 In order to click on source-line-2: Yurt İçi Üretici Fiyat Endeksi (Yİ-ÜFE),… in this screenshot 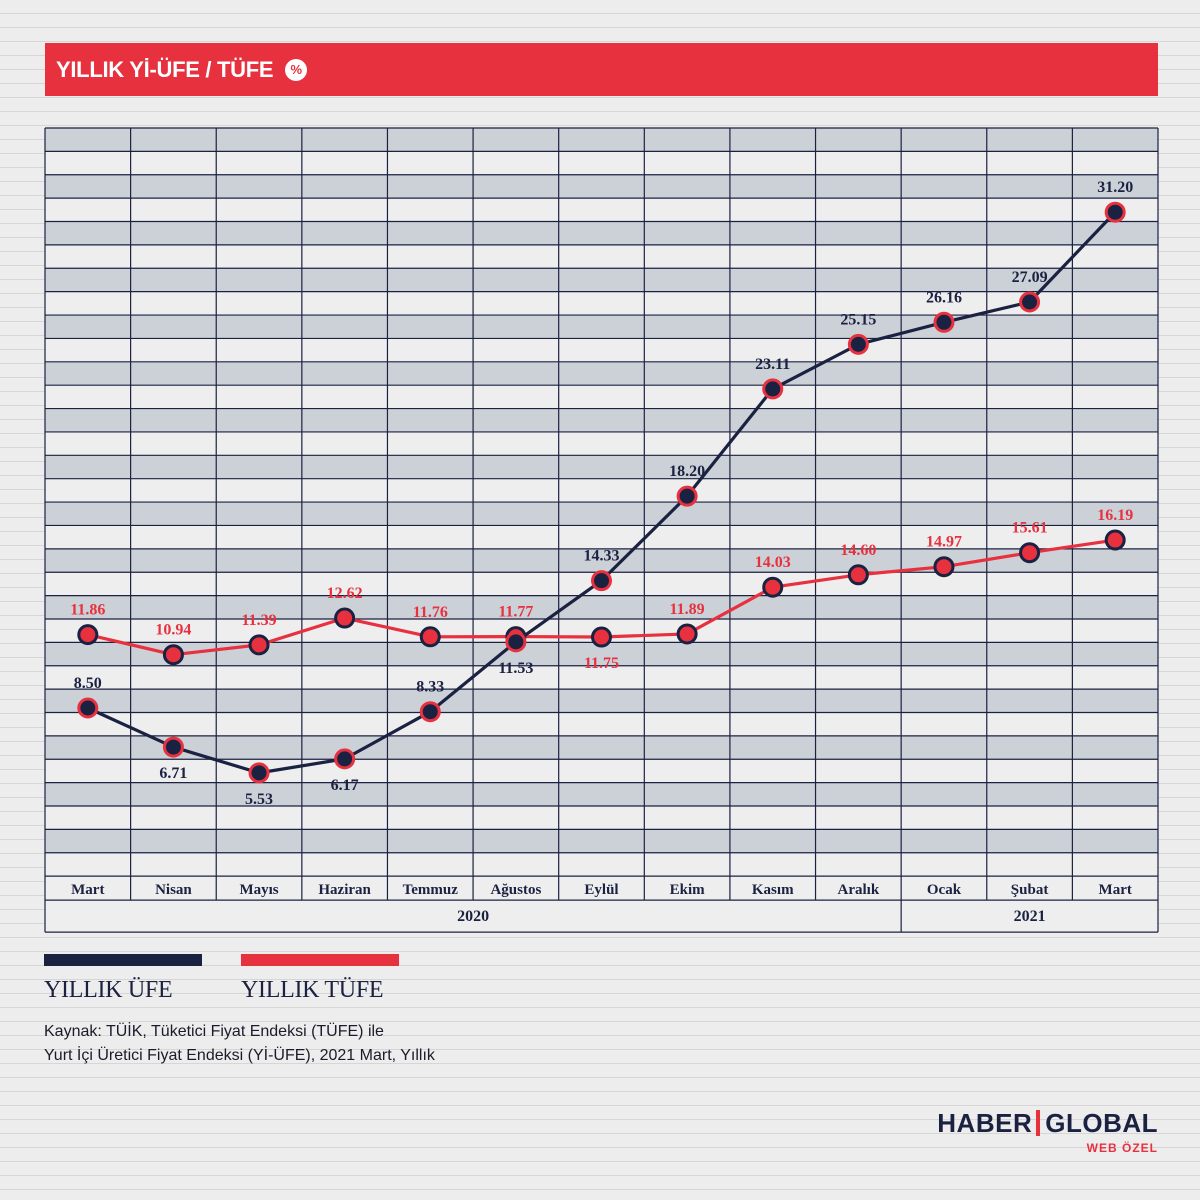, I will do `click(239, 1055)`.